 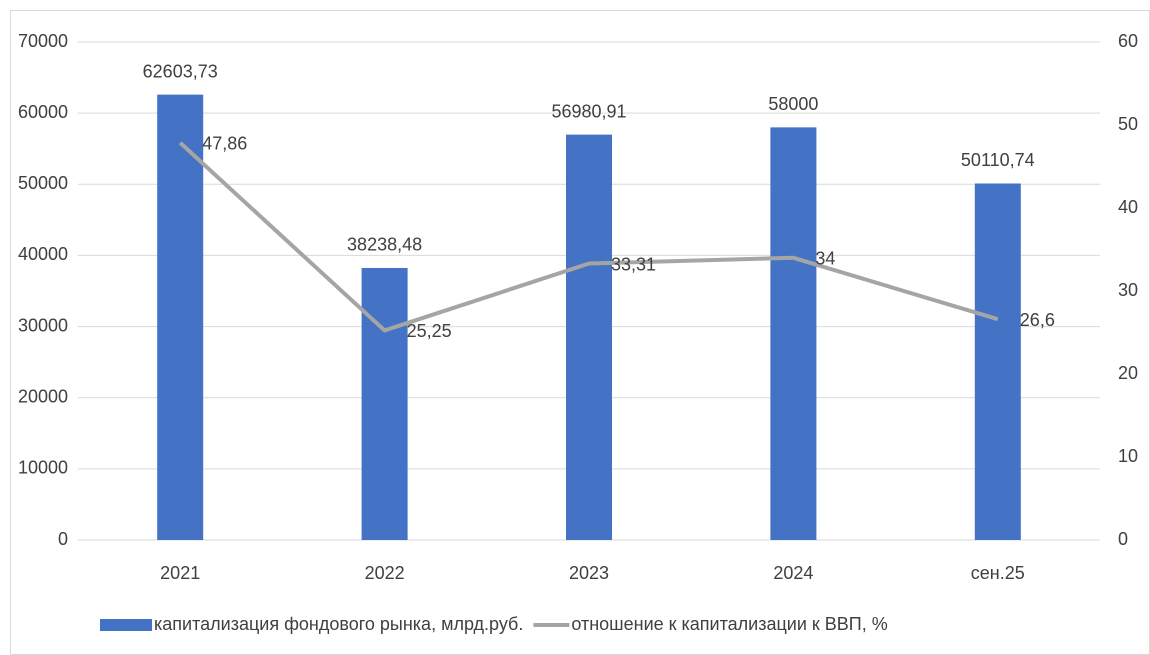 I want to click on y2-tick-label: 40, so click(x=1128, y=207).